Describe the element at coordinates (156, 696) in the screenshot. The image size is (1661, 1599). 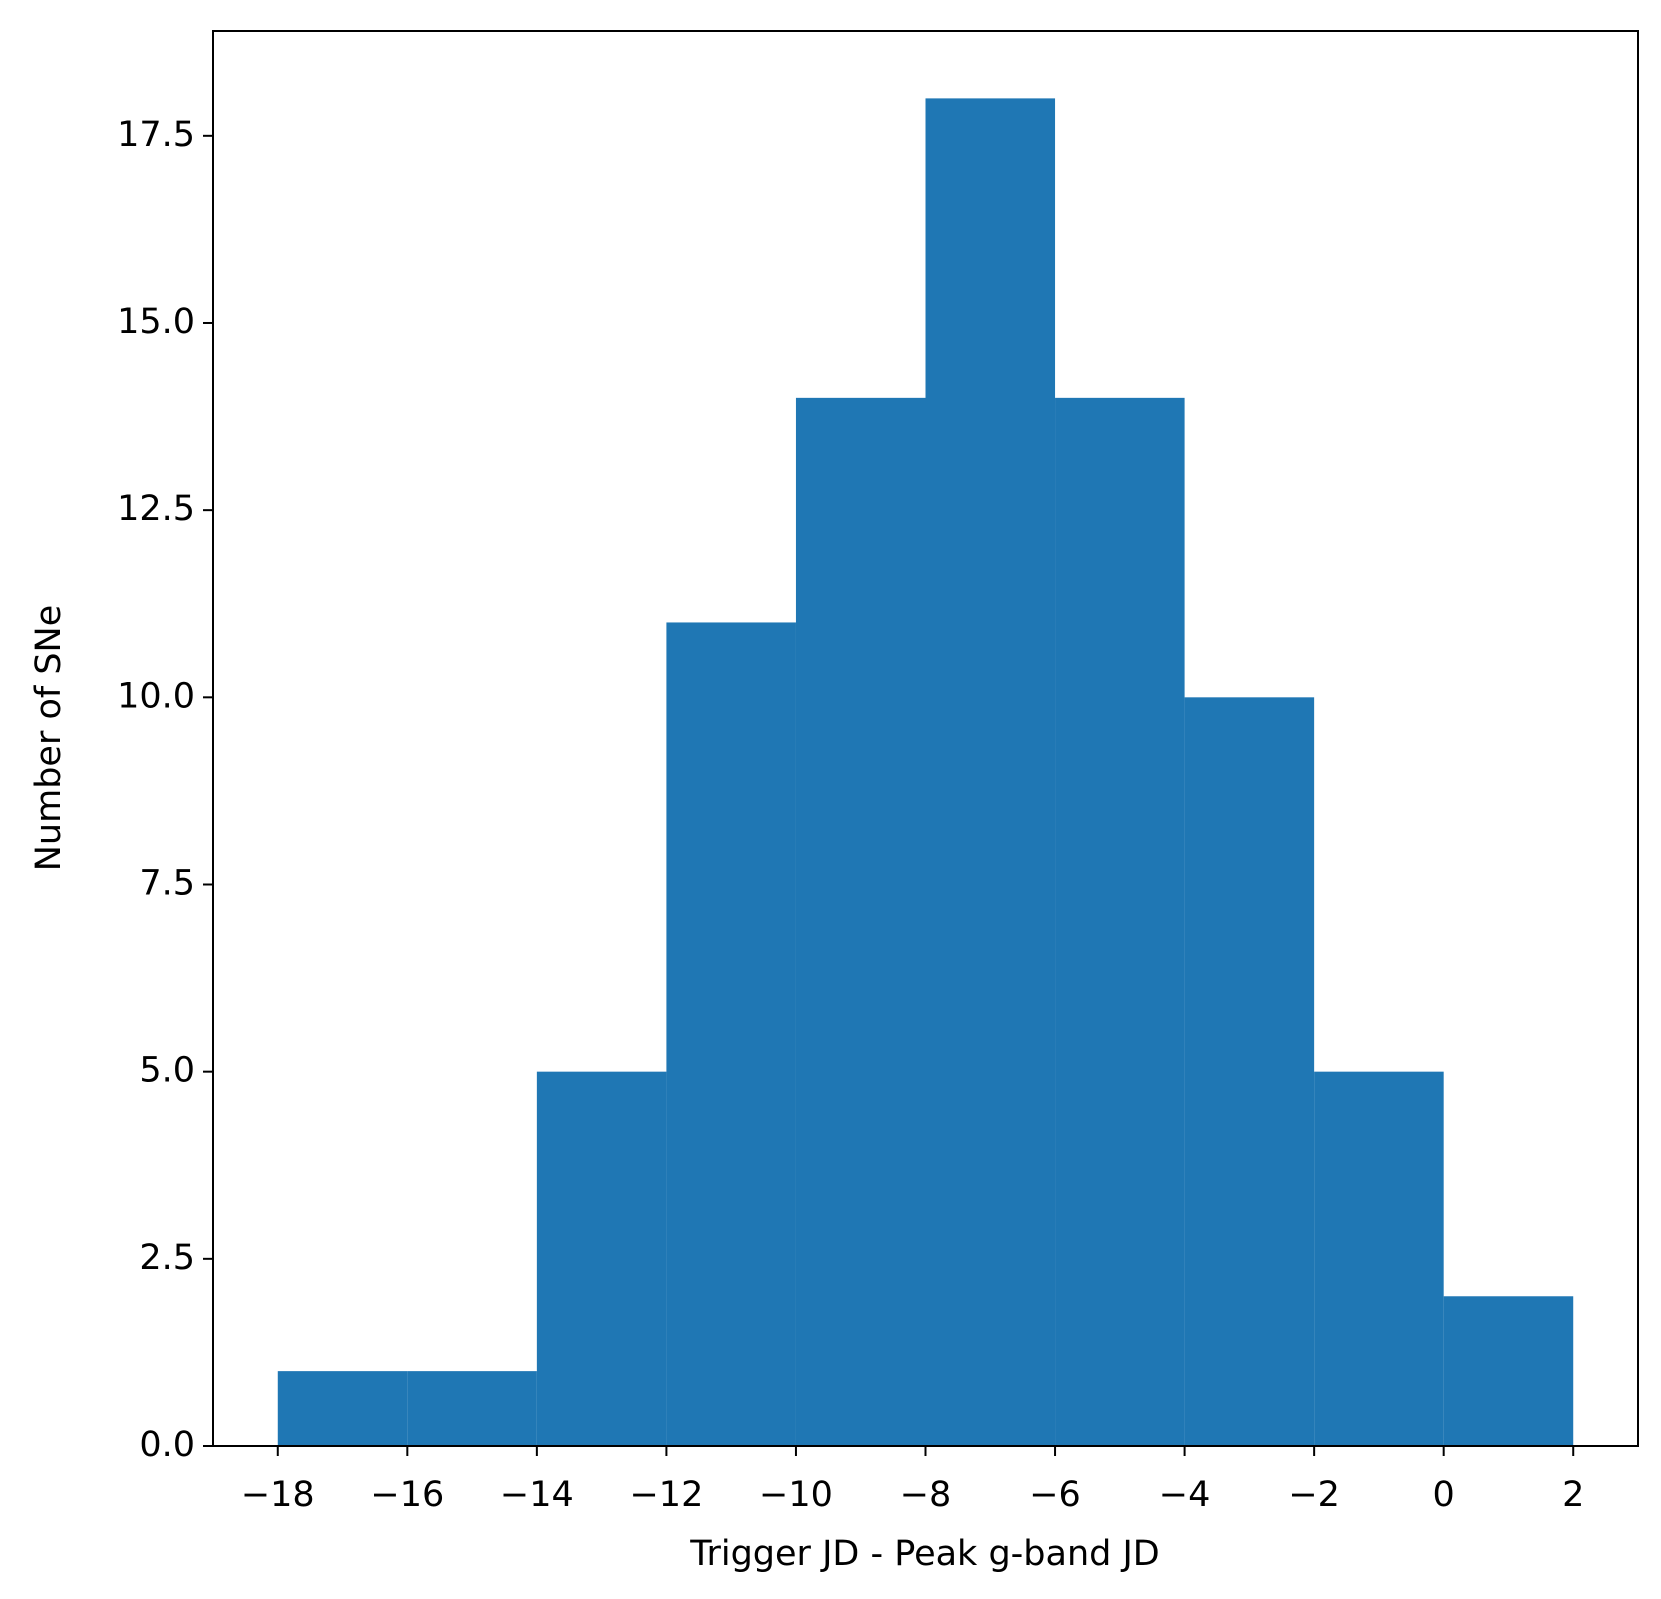
I see `y-tick-label: 10.0` at that location.